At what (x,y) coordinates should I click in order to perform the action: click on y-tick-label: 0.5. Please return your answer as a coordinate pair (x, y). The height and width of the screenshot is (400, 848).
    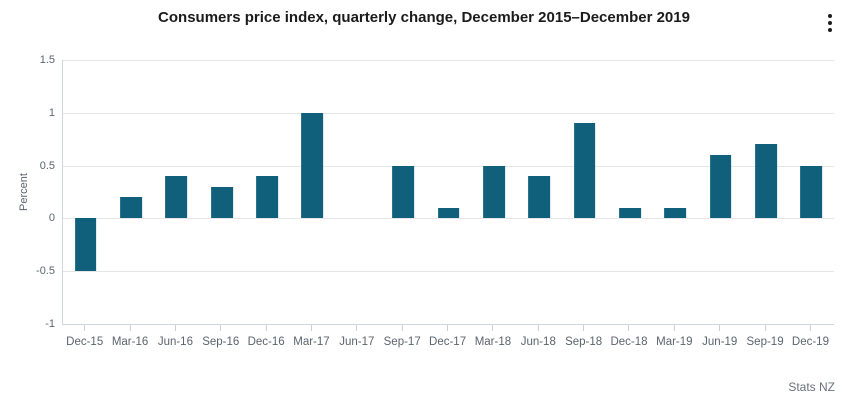
    Looking at the image, I should click on (47, 165).